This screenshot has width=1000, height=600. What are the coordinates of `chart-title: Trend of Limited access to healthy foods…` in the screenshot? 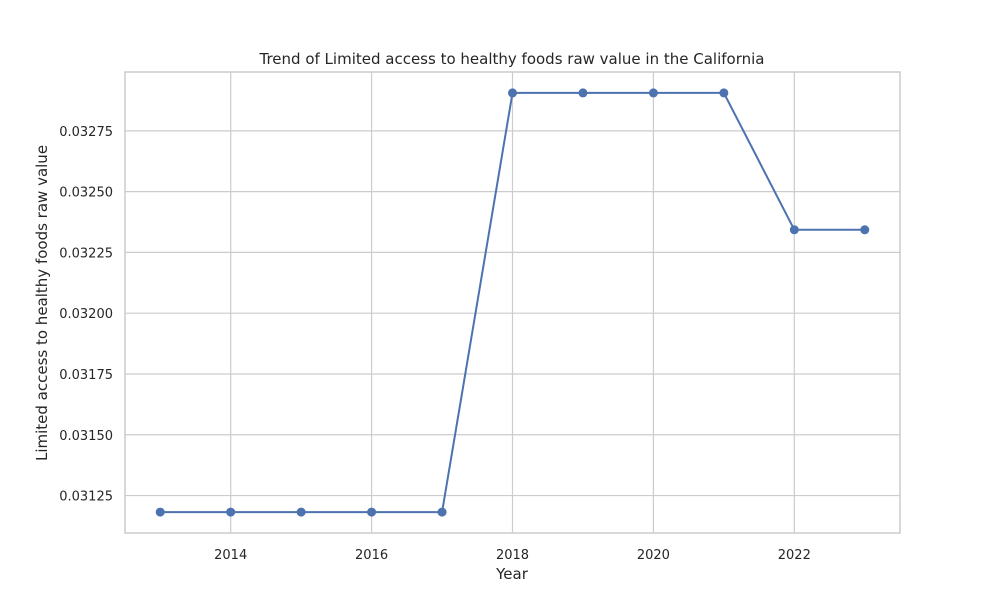 It's located at (512, 59).